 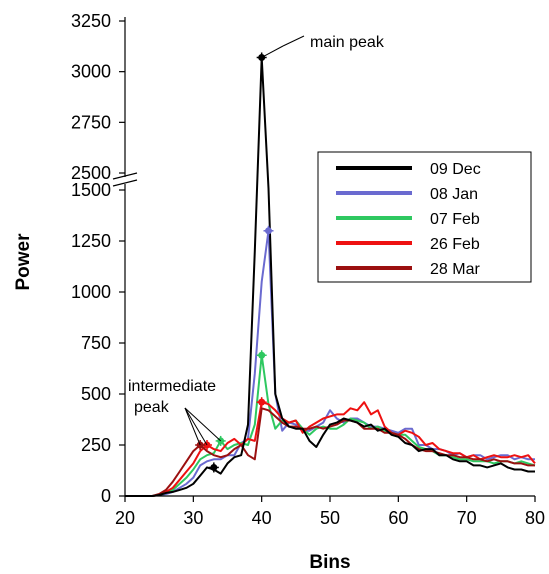 I want to click on x-tick-label: 30, so click(x=193, y=518).